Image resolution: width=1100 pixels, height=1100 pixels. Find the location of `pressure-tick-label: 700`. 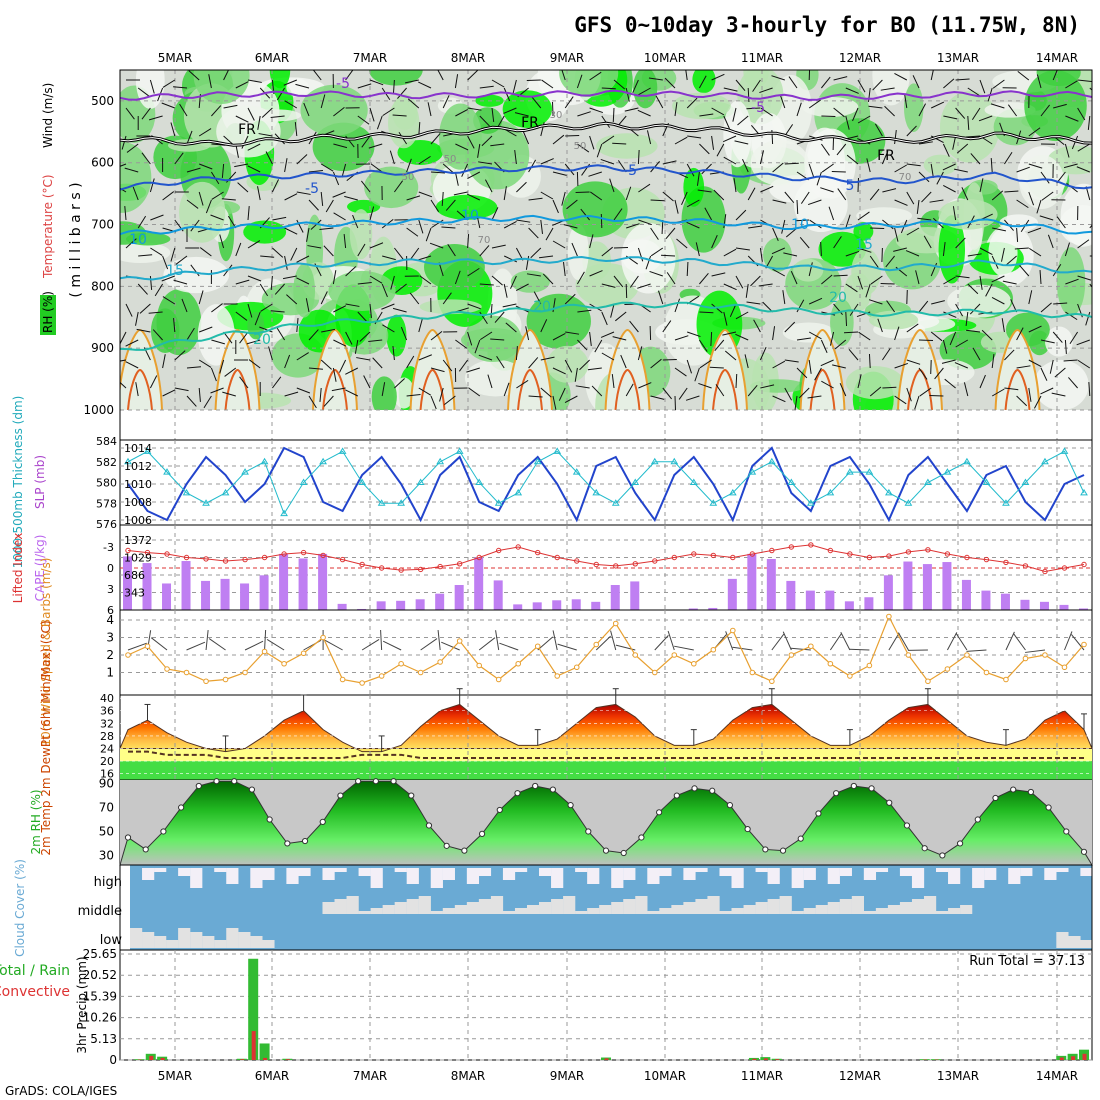

pressure-tick-label: 700 is located at coordinates (102, 225).